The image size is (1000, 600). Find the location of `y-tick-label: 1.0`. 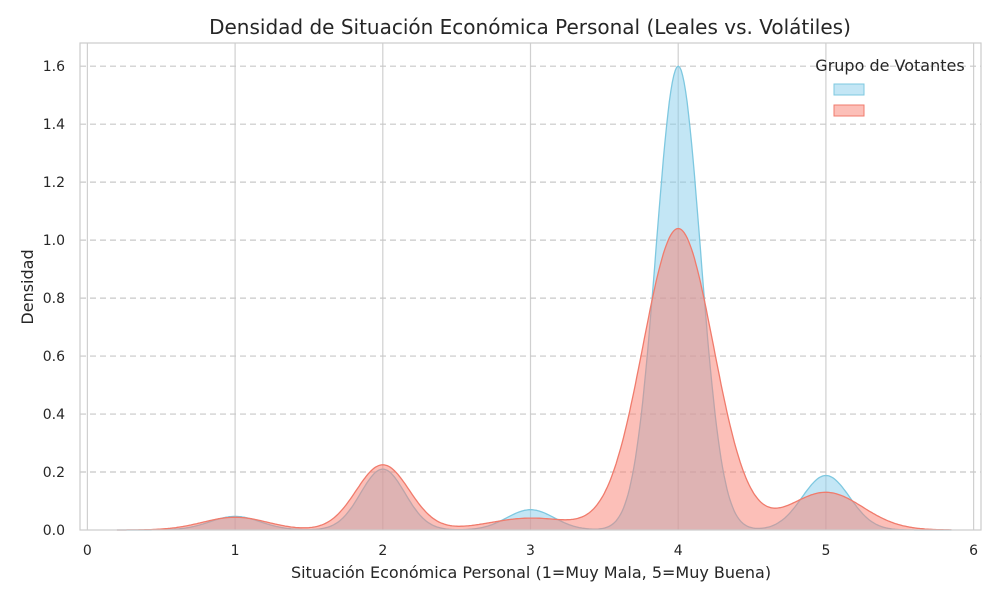

y-tick-label: 1.0 is located at coordinates (54, 241).